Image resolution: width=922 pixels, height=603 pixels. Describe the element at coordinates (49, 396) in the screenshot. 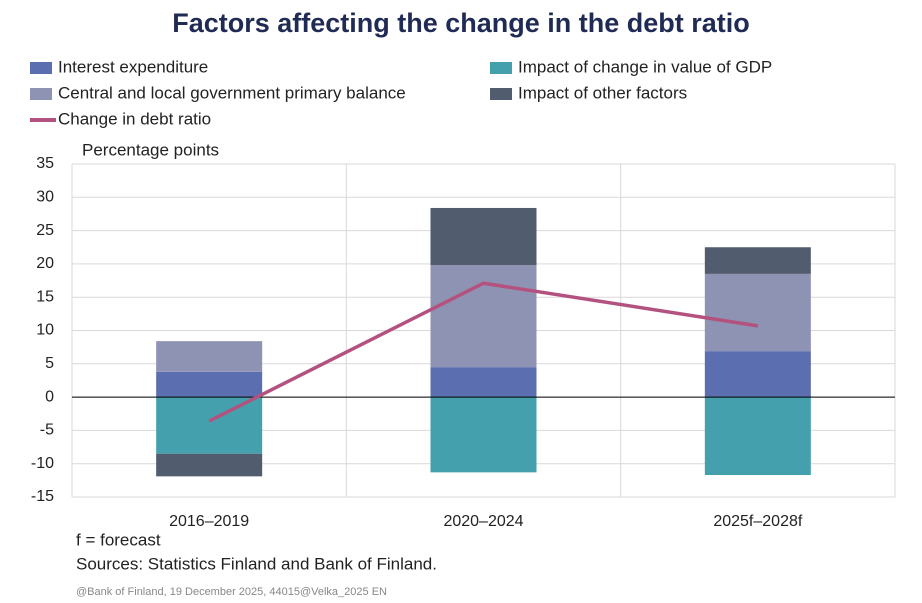

I see `y-tick-label: 0` at that location.